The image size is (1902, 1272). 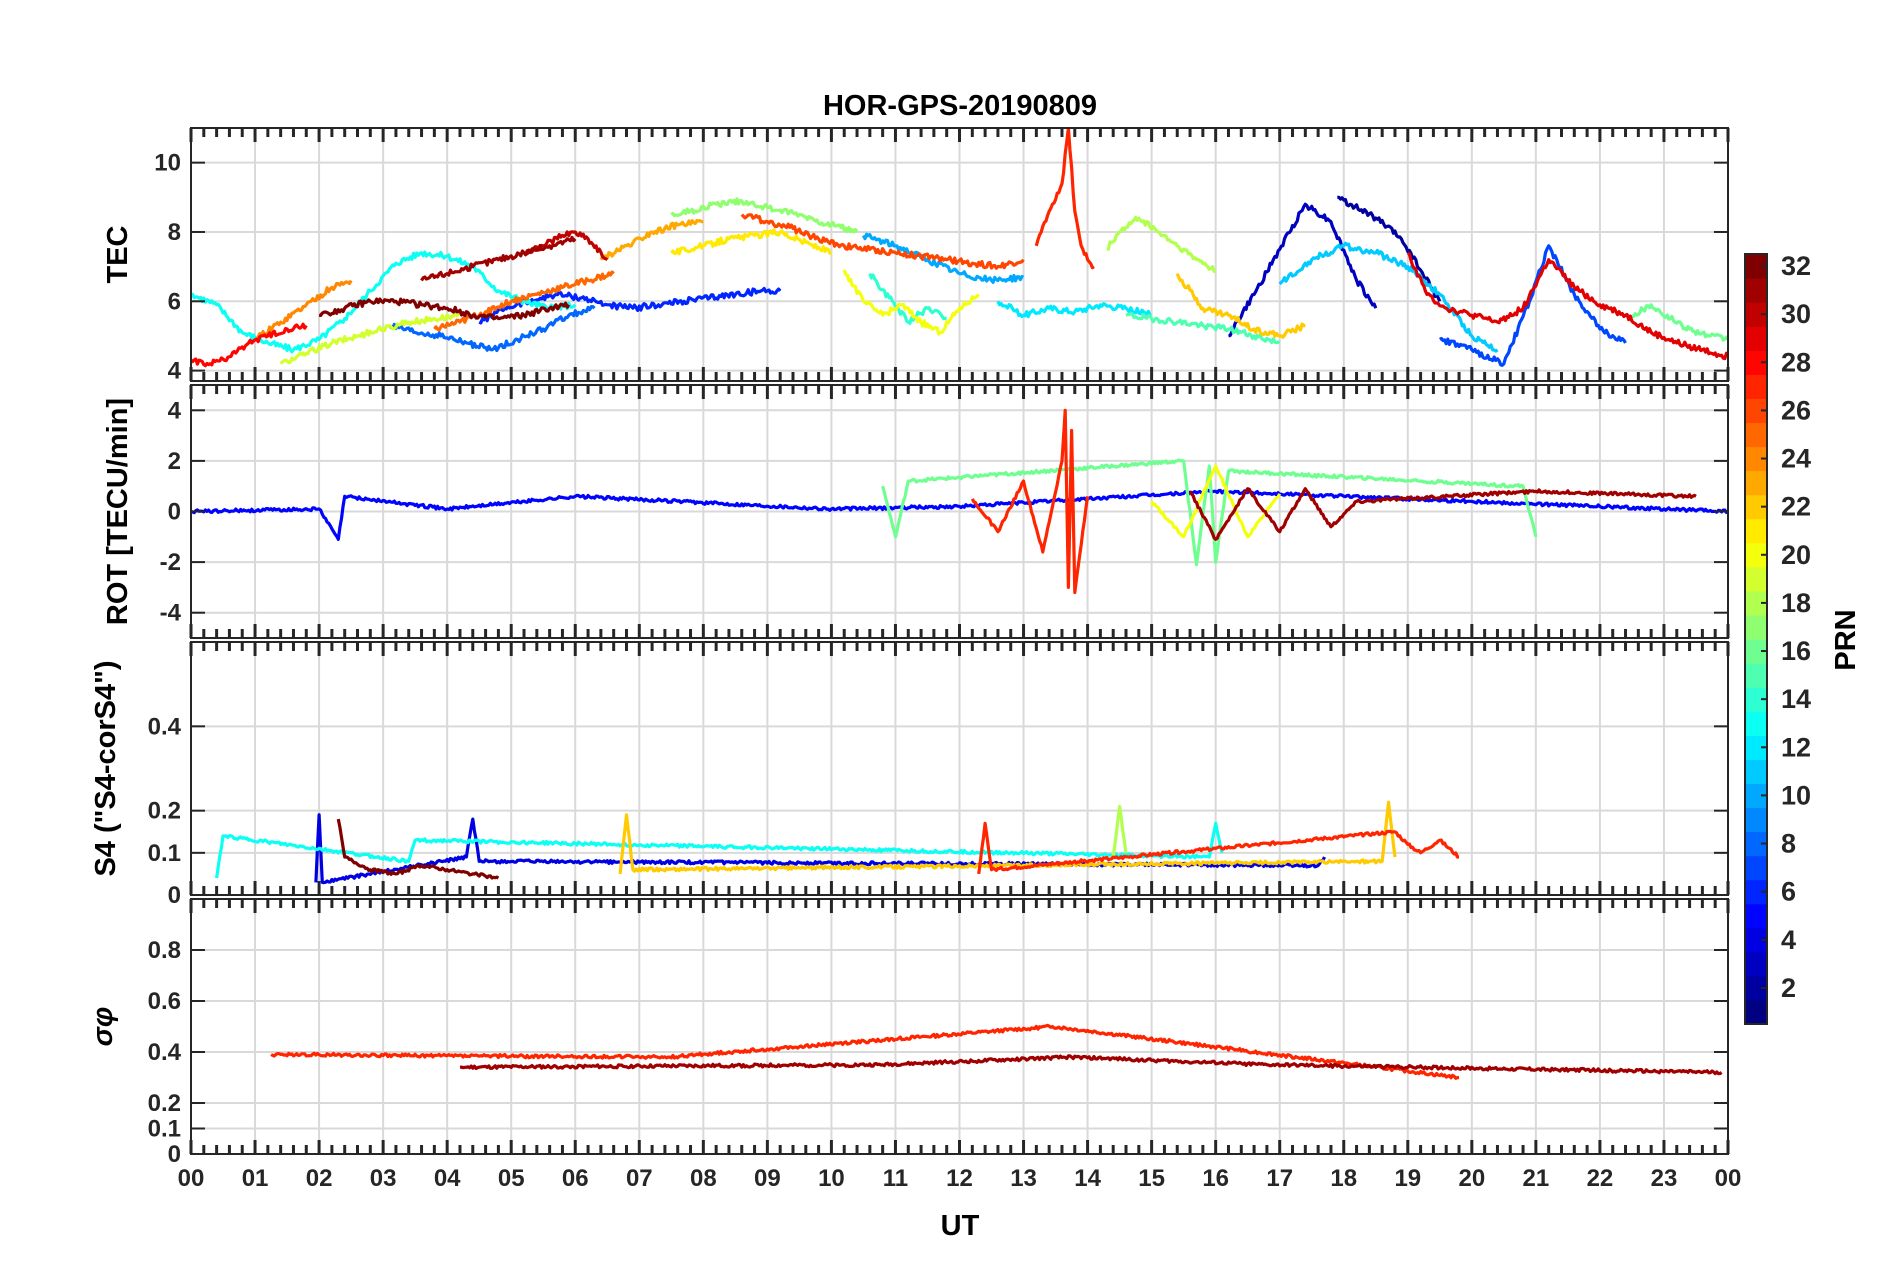 I want to click on s4-y-axis-label: S4 ("S4-corS4"), so click(x=106, y=768).